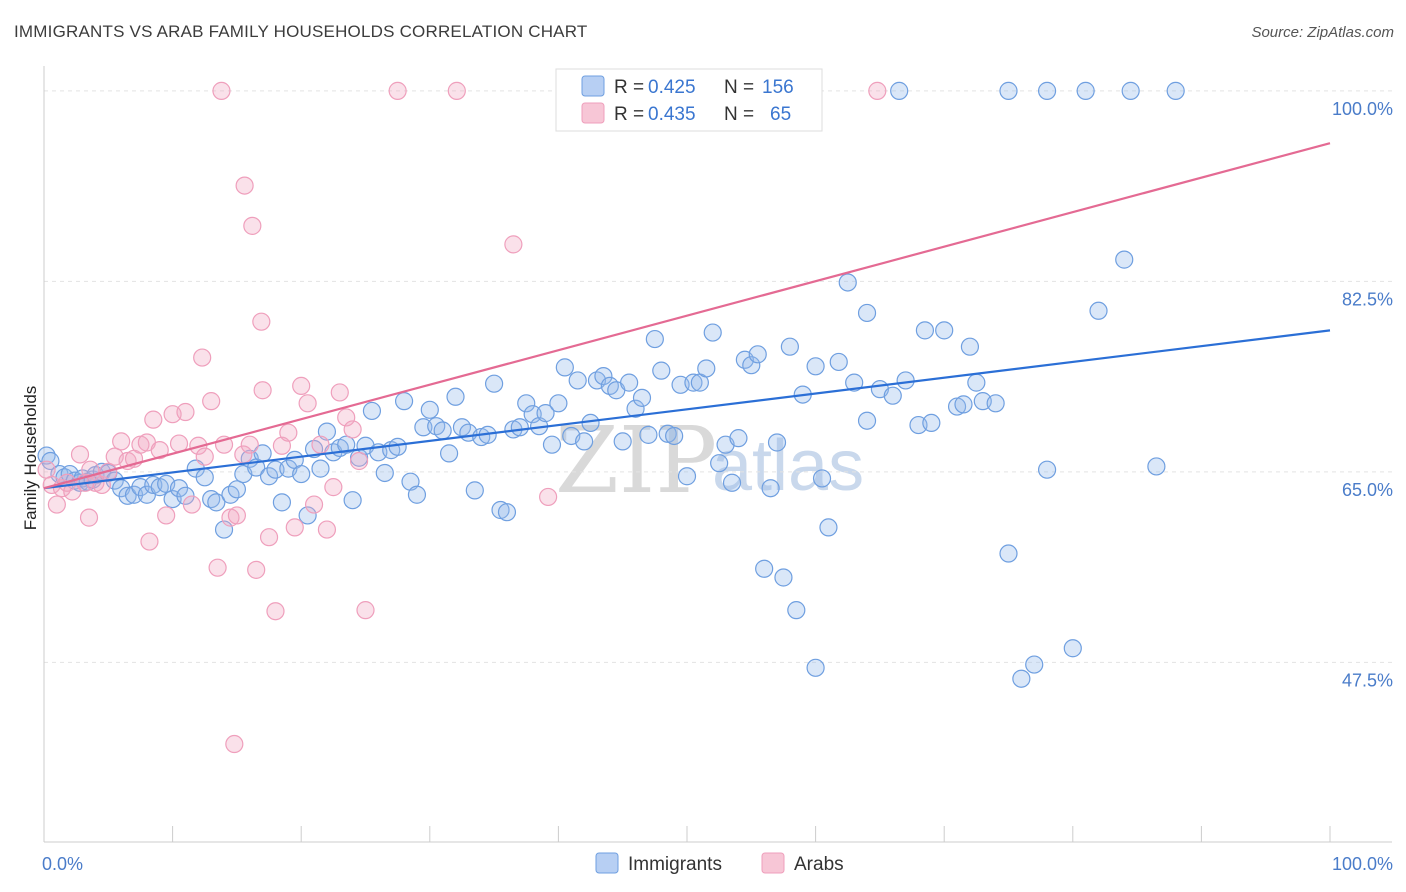  What do you see at coordinates (1367, 299) in the screenshot?
I see `y-tick-label-2: 82.5%` at bounding box center [1367, 299].